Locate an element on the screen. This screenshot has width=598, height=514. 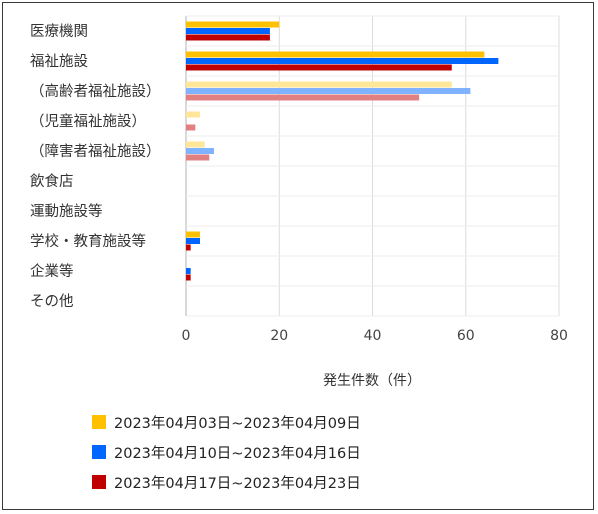
legend-label: 2023年04月17日~2023年04月23日 is located at coordinates (237, 483).